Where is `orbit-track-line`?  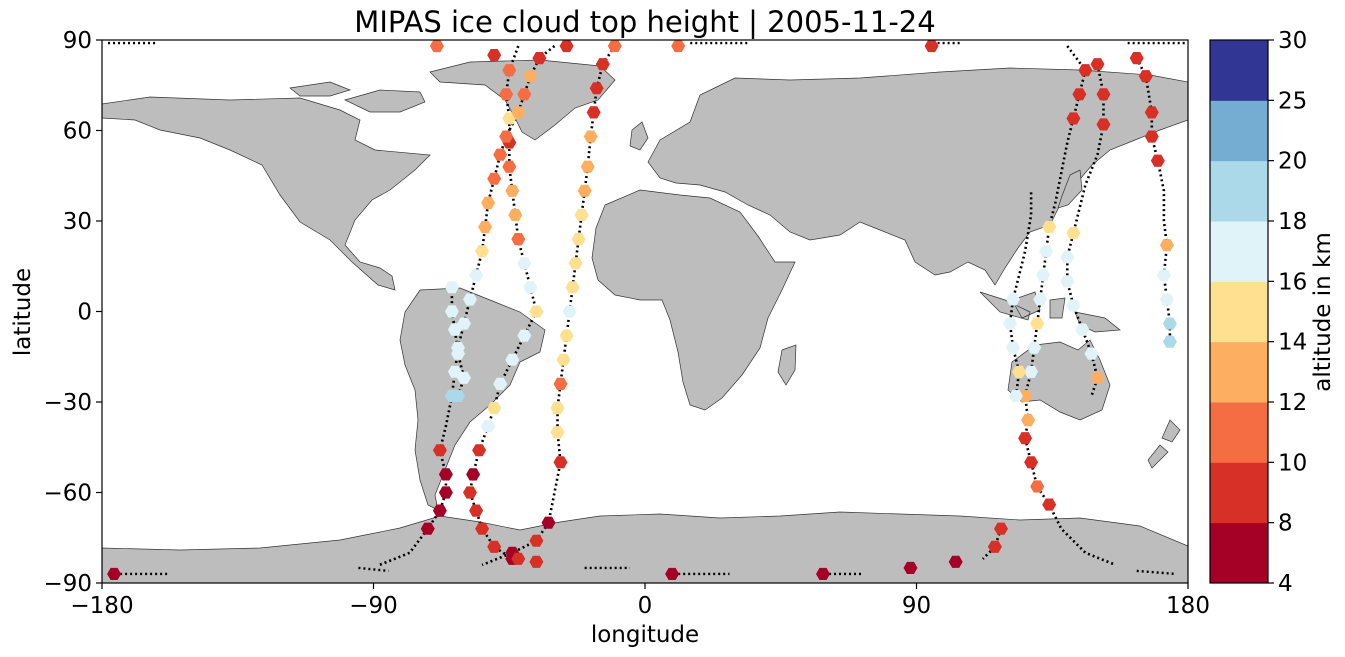 orbit-track-line is located at coordinates (1070, 306).